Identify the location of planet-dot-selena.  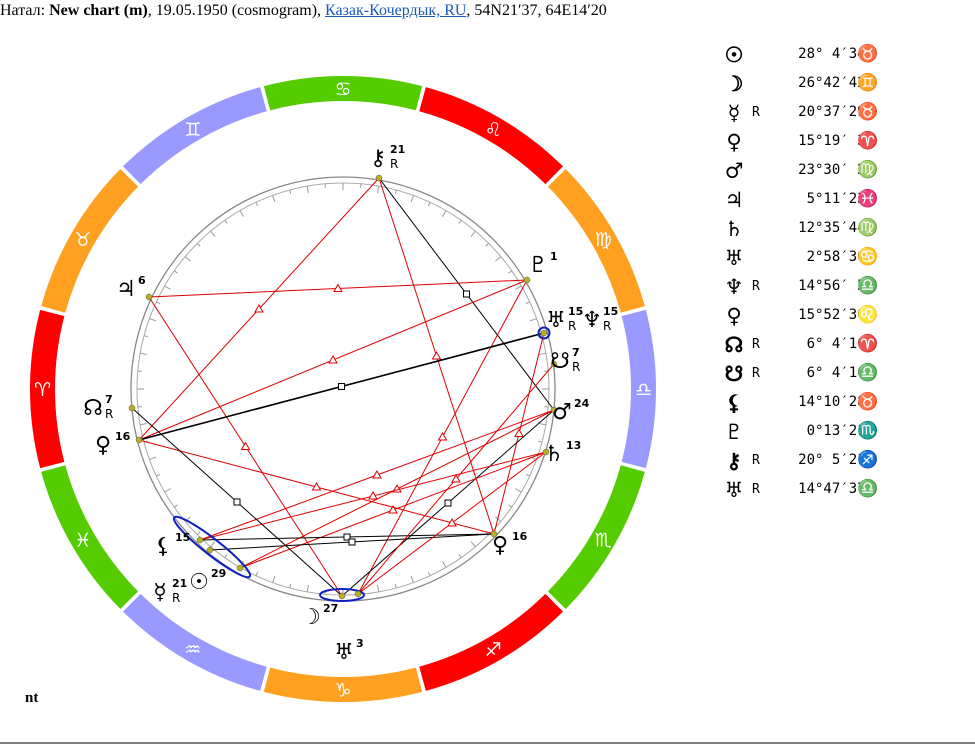
(494, 534).